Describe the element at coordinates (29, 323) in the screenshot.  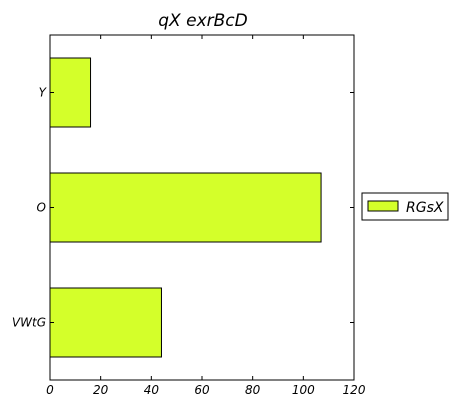
I see `y-tick-label: VWtG` at that location.